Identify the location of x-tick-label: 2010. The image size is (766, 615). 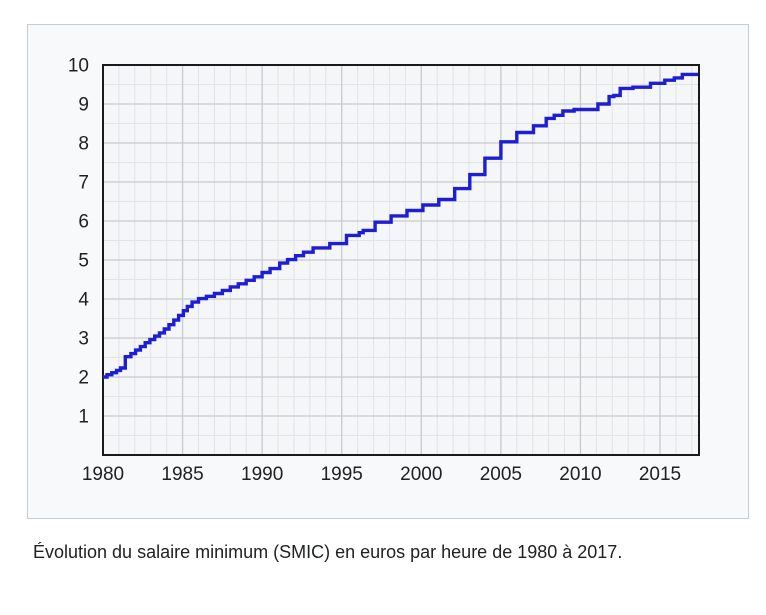
(580, 474).